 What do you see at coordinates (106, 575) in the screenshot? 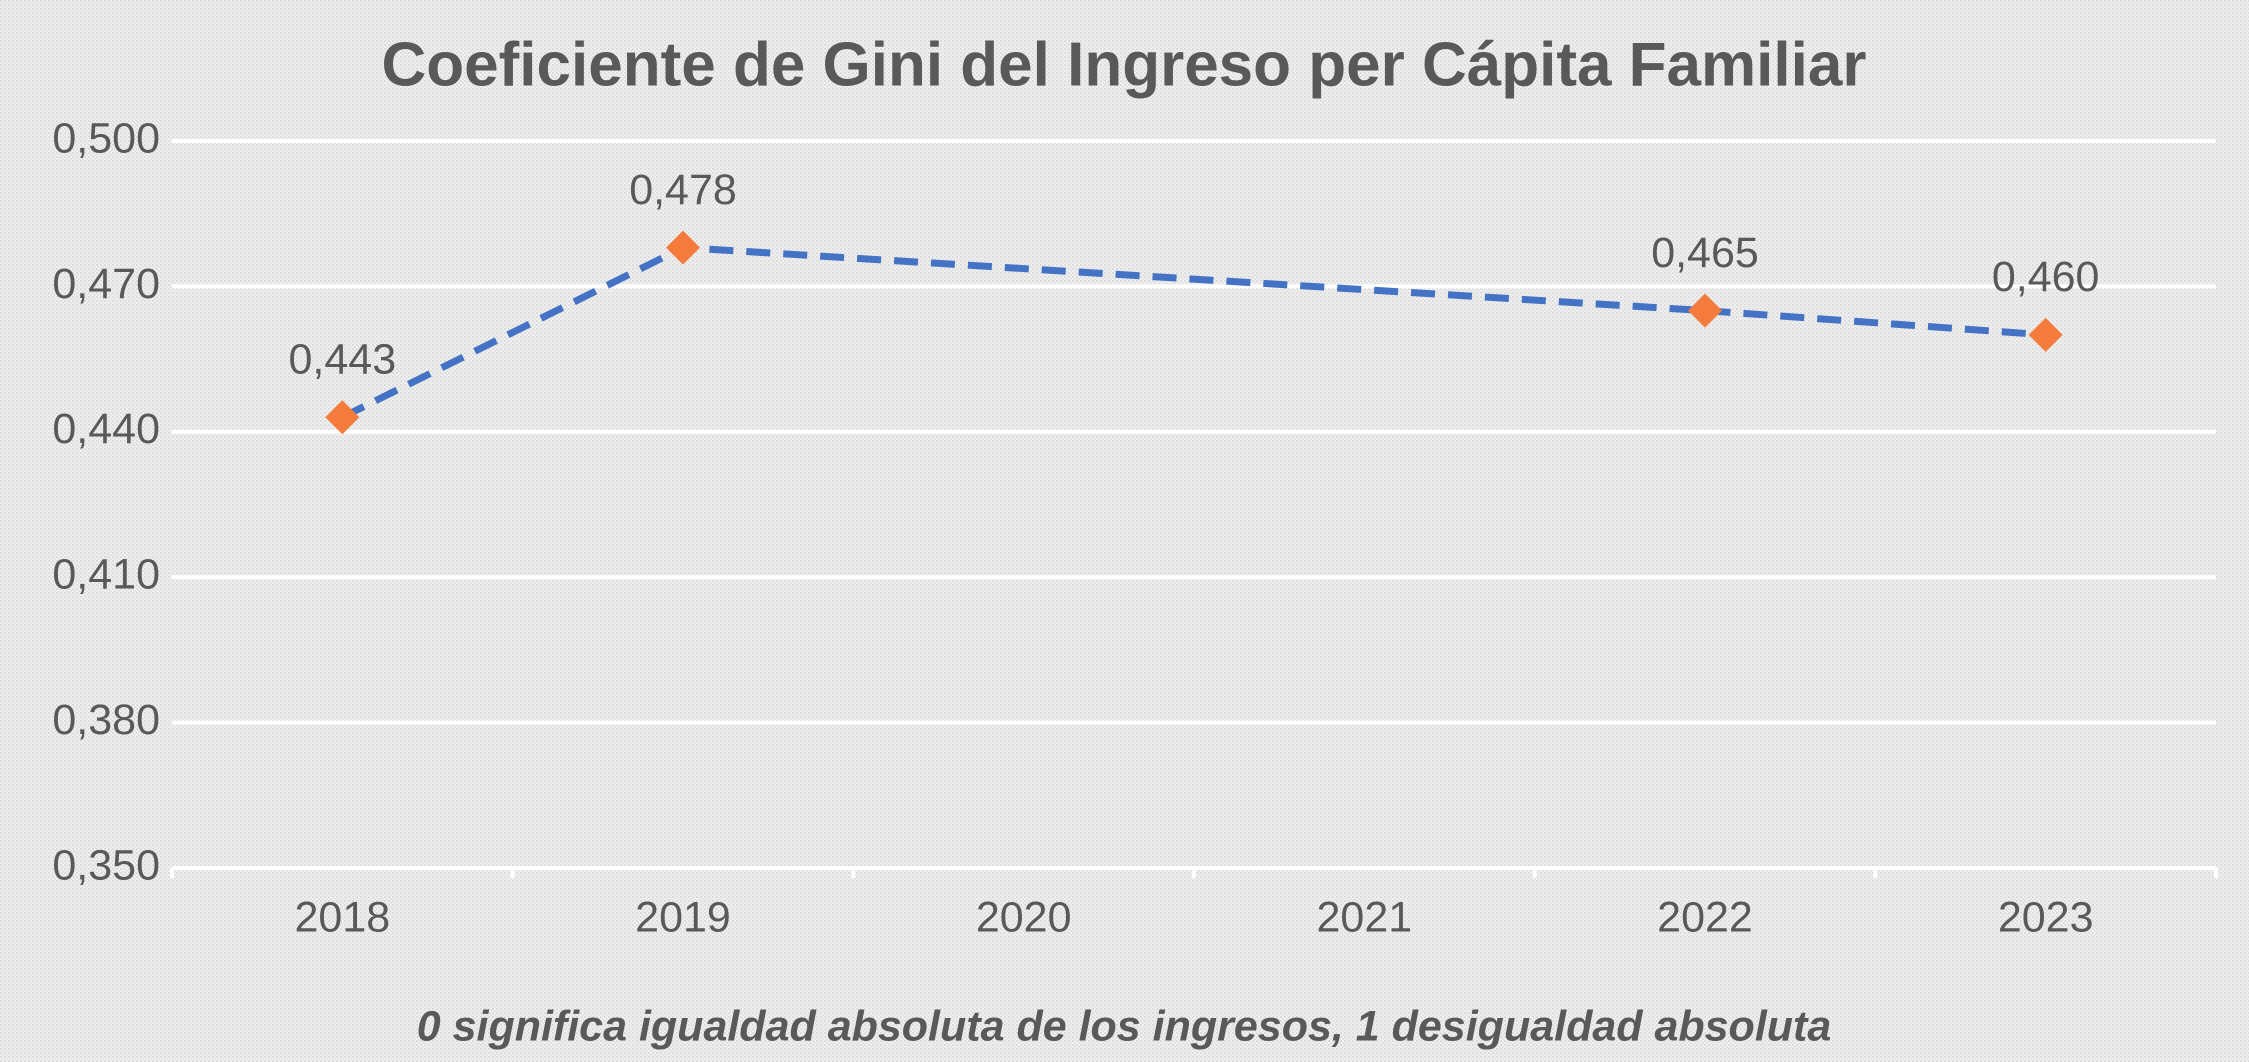
I see `y-tick-label: 0,410` at bounding box center [106, 575].